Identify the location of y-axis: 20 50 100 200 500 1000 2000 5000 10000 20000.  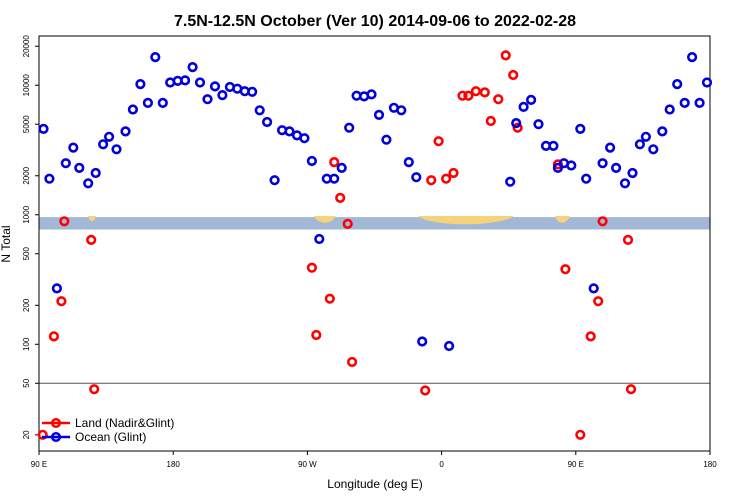
(30, 237).